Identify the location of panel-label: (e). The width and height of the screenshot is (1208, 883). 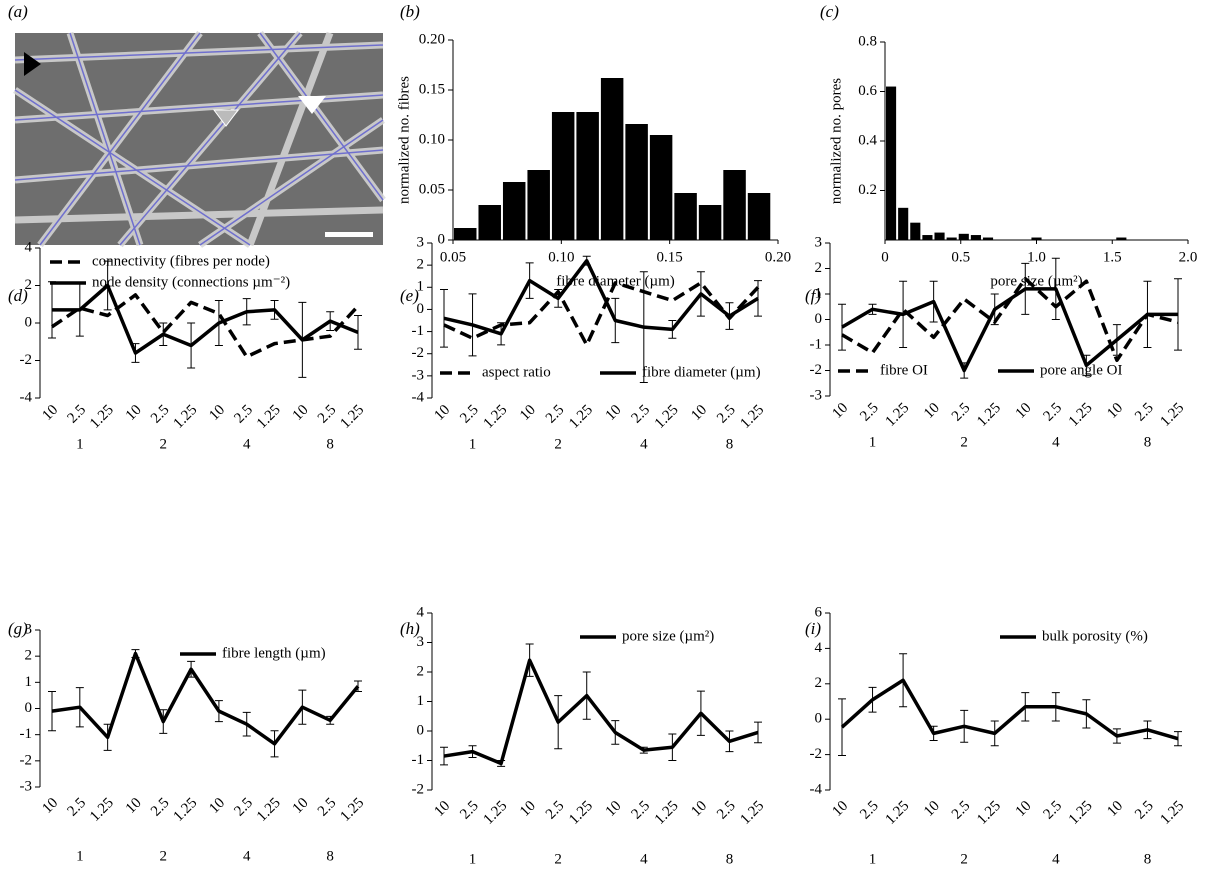
(409, 295).